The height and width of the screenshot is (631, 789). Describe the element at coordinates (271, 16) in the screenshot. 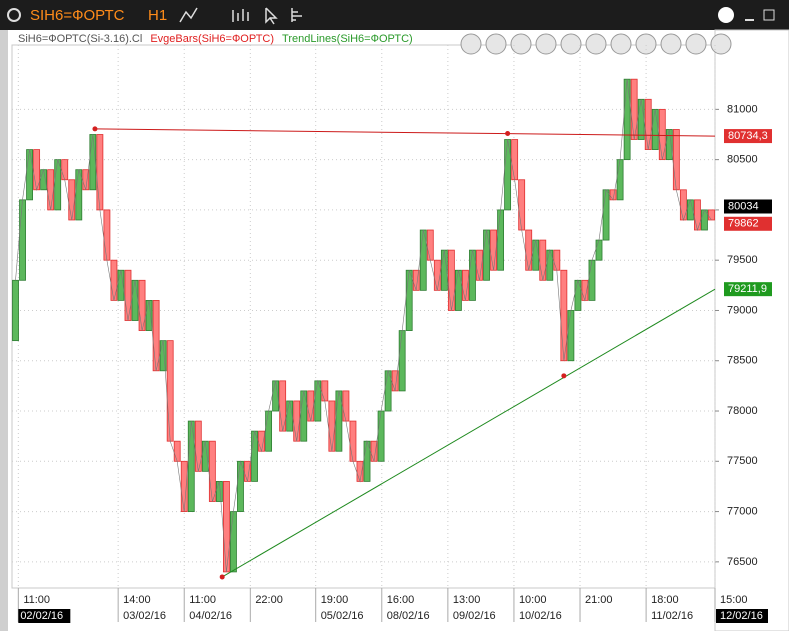

I see `cursor-tool` at that location.